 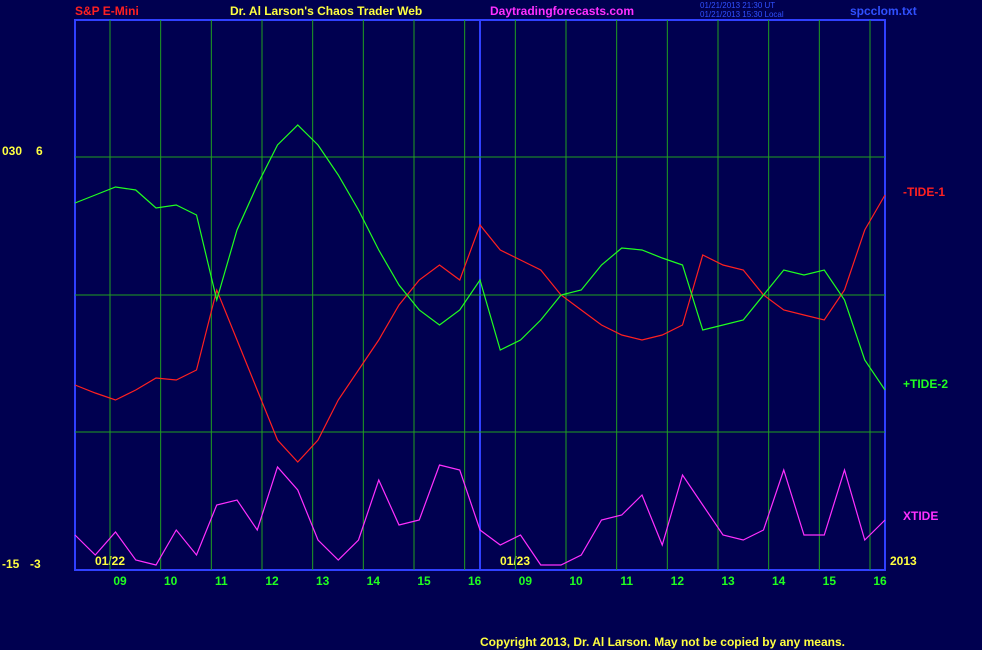 I want to click on legend-label: +TIDE-2, so click(x=925, y=384).